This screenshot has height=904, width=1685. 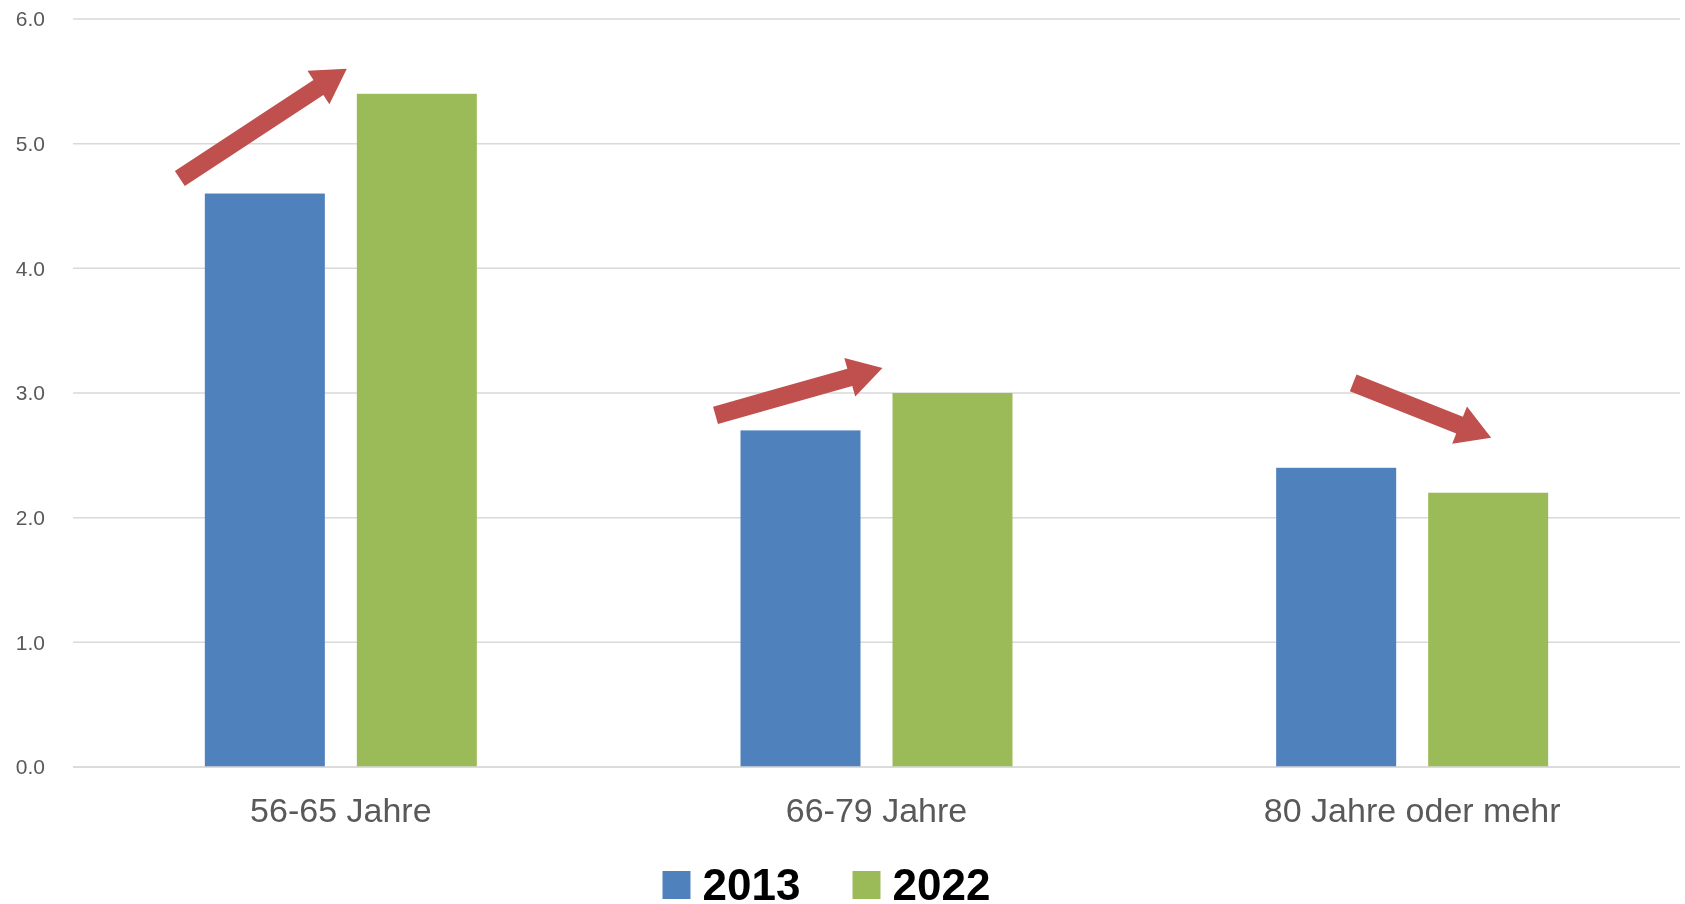 What do you see at coordinates (30, 642) in the screenshot?
I see `y-tick-label: 1.0` at bounding box center [30, 642].